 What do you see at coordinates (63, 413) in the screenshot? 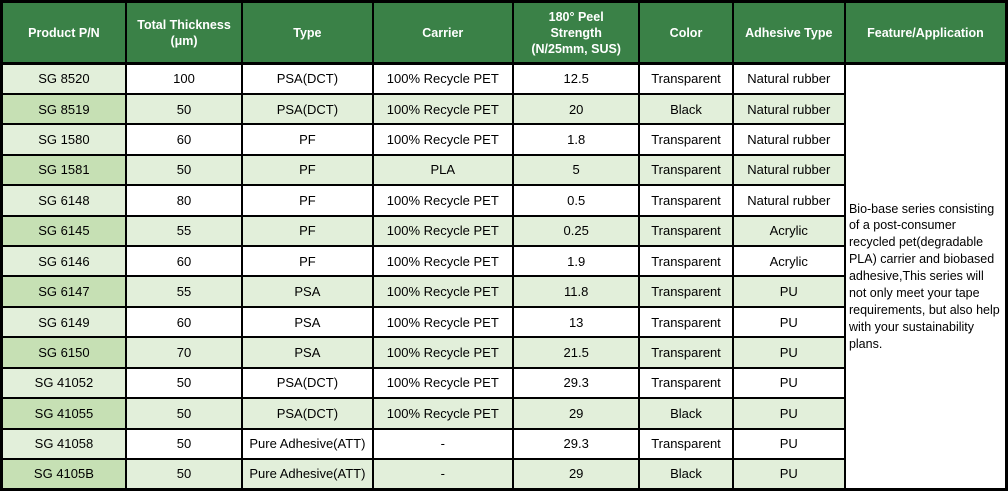
I see `cell-product-pn: SG 41055` at bounding box center [63, 413].